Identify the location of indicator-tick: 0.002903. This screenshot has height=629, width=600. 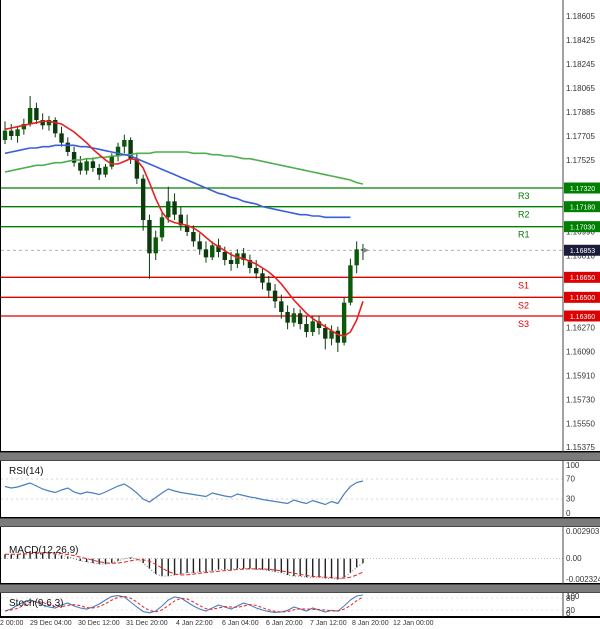
(583, 531).